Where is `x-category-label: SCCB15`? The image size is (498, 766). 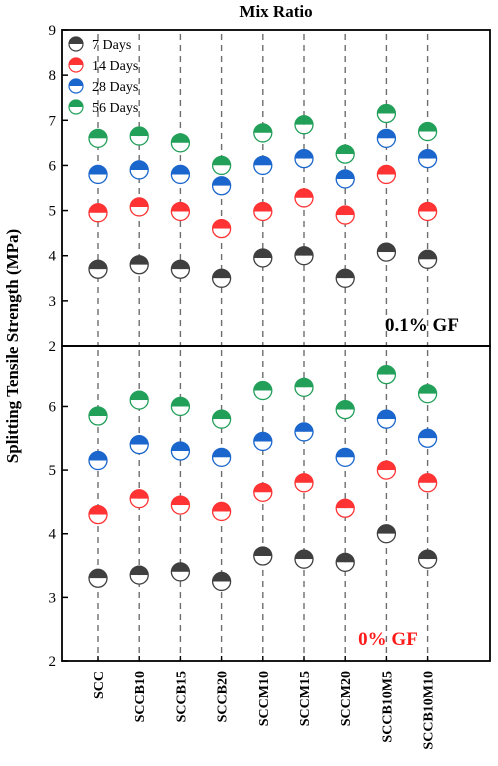
x-category-label: SCCB15 is located at coordinates (181, 696).